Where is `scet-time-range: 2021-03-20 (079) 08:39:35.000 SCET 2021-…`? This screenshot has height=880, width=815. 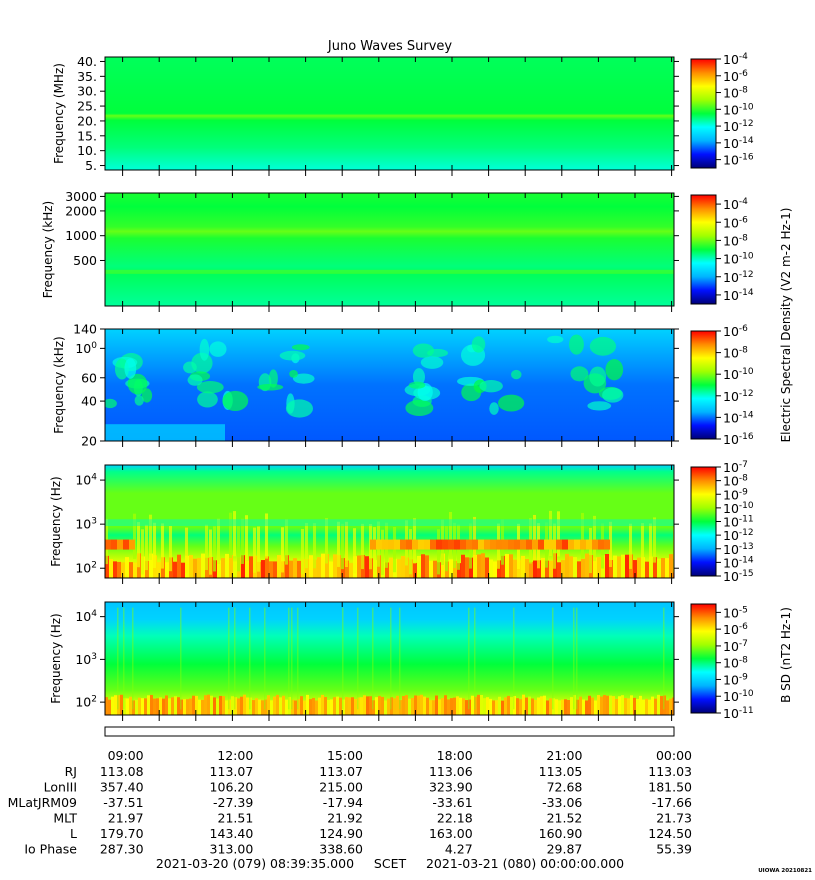 scet-time-range: 2021-03-20 (079) 08:39:35.000 SCET 2021-… is located at coordinates (390, 863).